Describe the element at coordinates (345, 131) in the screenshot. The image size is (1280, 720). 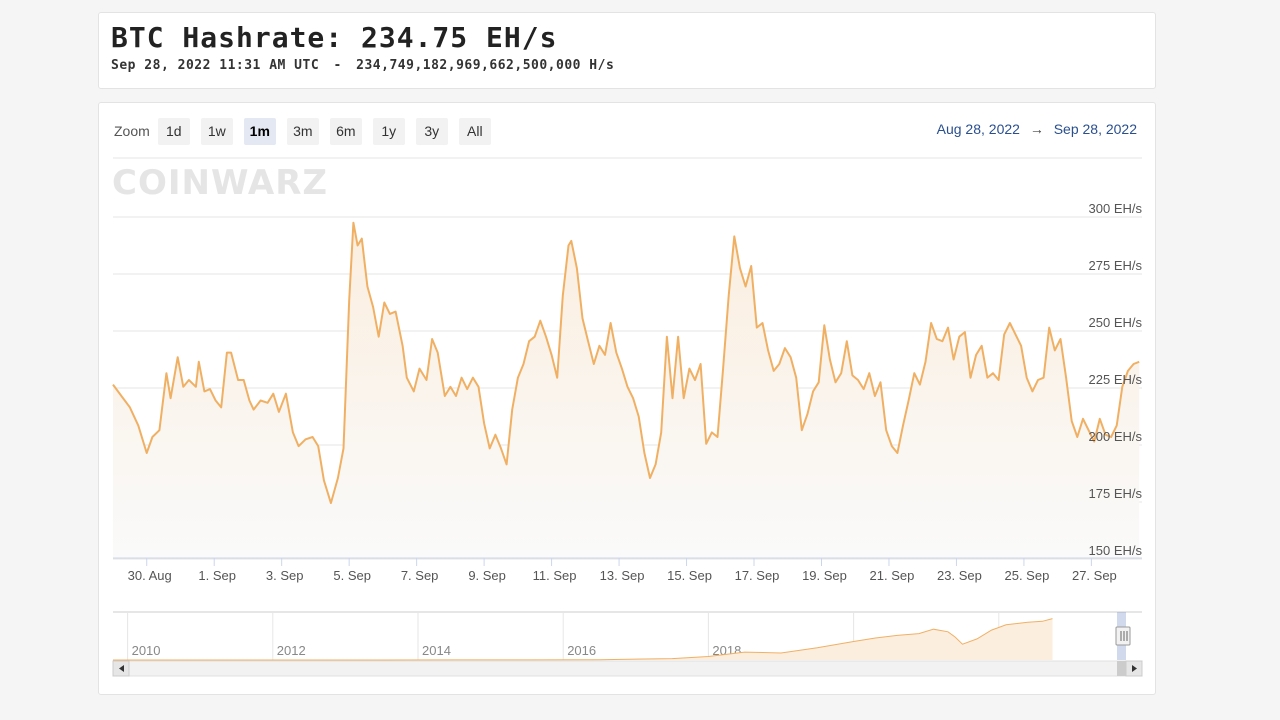
I see `zoom-6m-button: 6m` at that location.